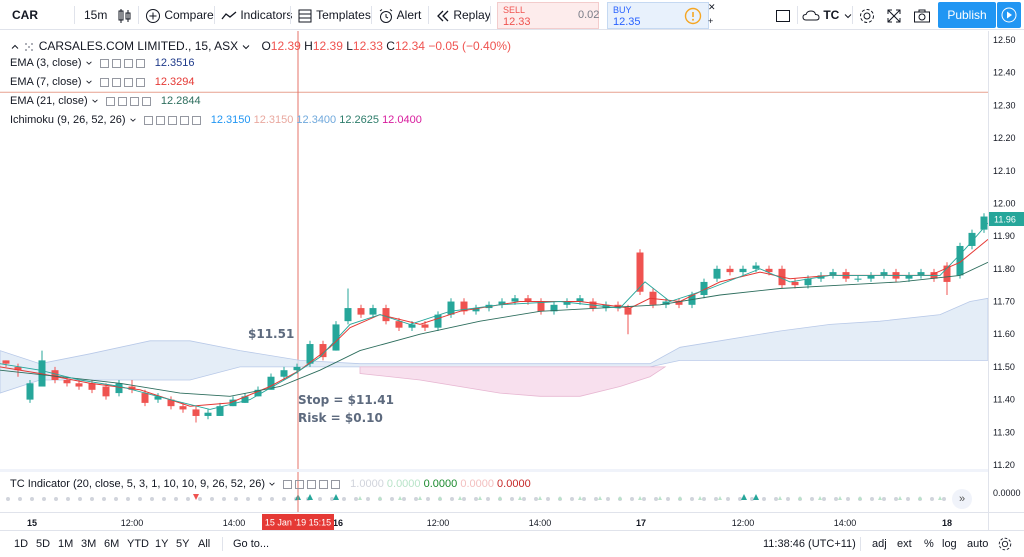 The height and width of the screenshot is (557, 1024). I want to click on trade-panel-close-icon: ✕, so click(712, 7).